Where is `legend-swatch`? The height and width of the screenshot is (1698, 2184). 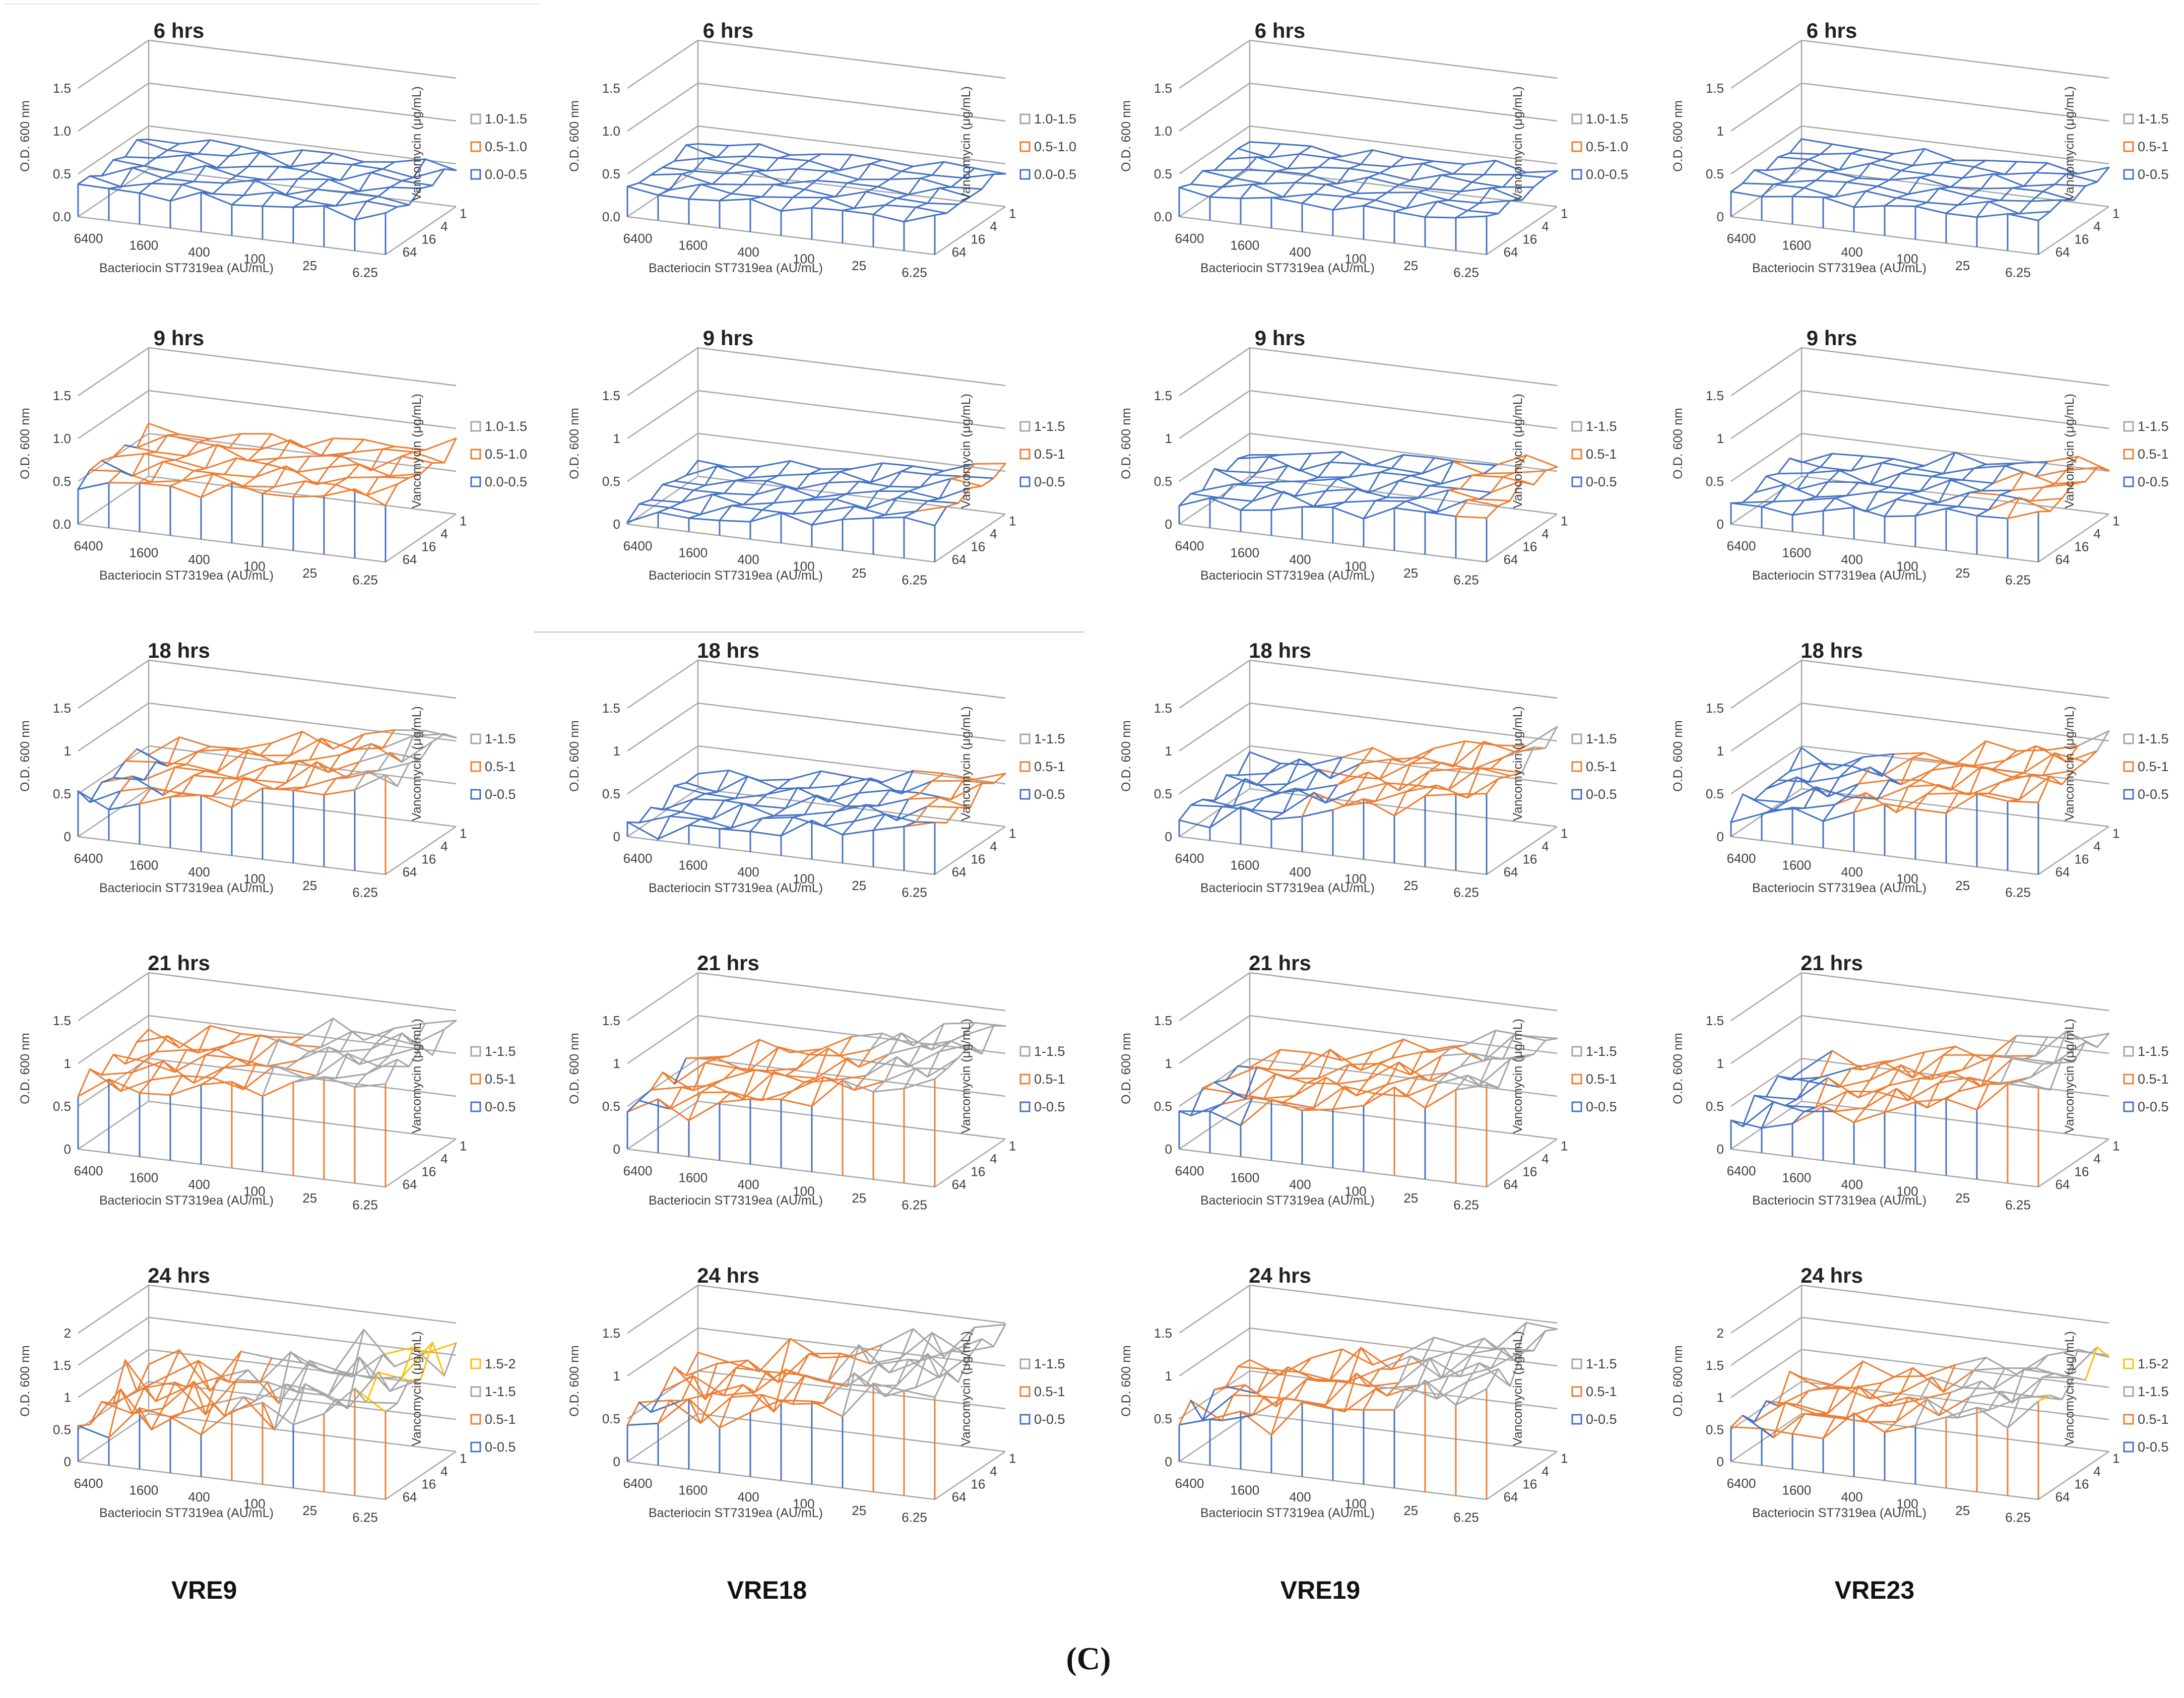
legend-swatch is located at coordinates (2128, 1419).